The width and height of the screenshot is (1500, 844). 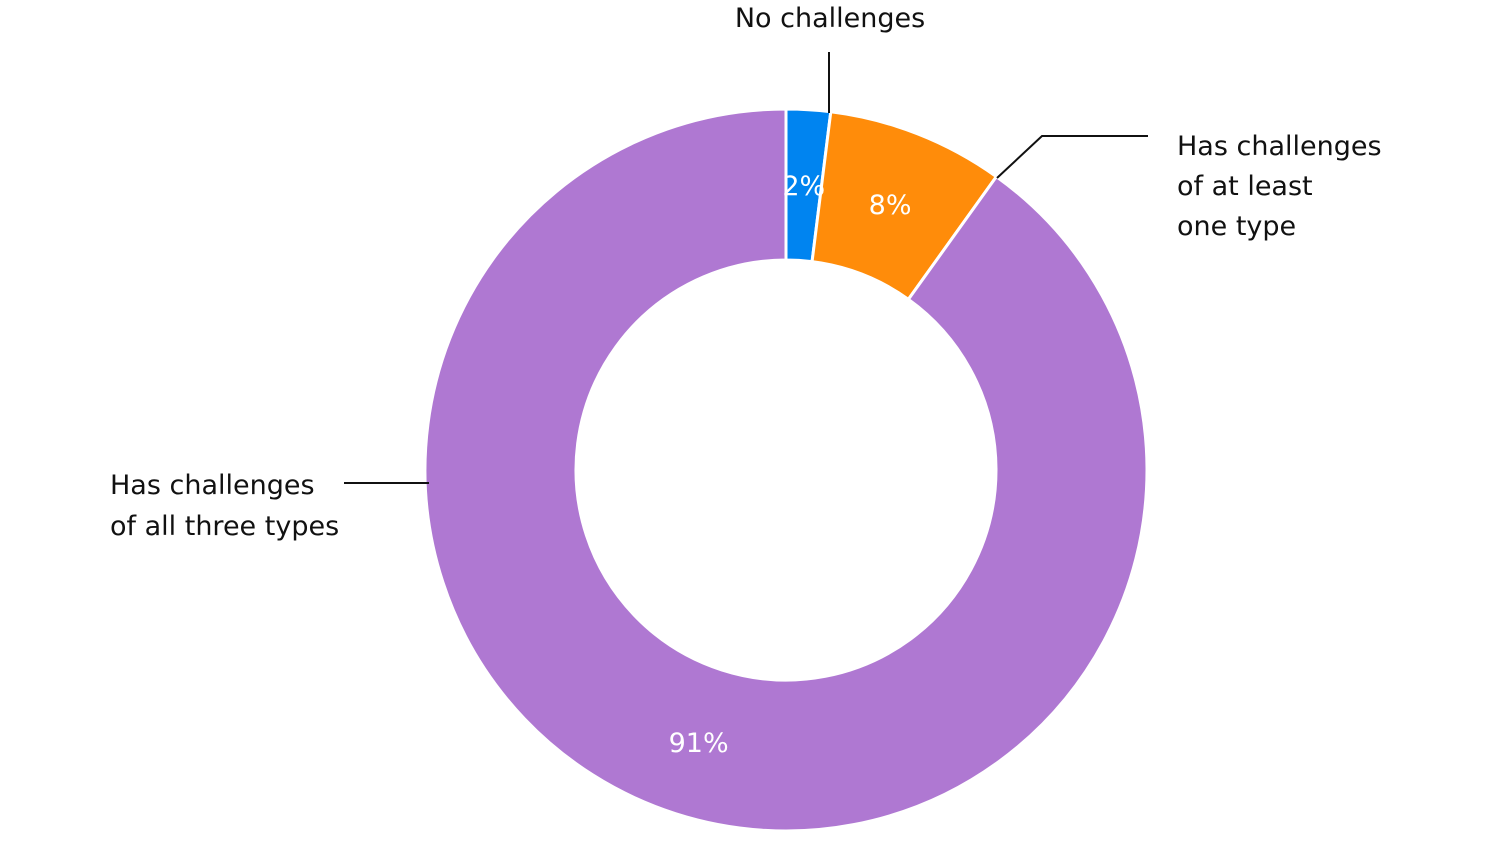 I want to click on value-label-1: 8%, so click(x=890, y=205).